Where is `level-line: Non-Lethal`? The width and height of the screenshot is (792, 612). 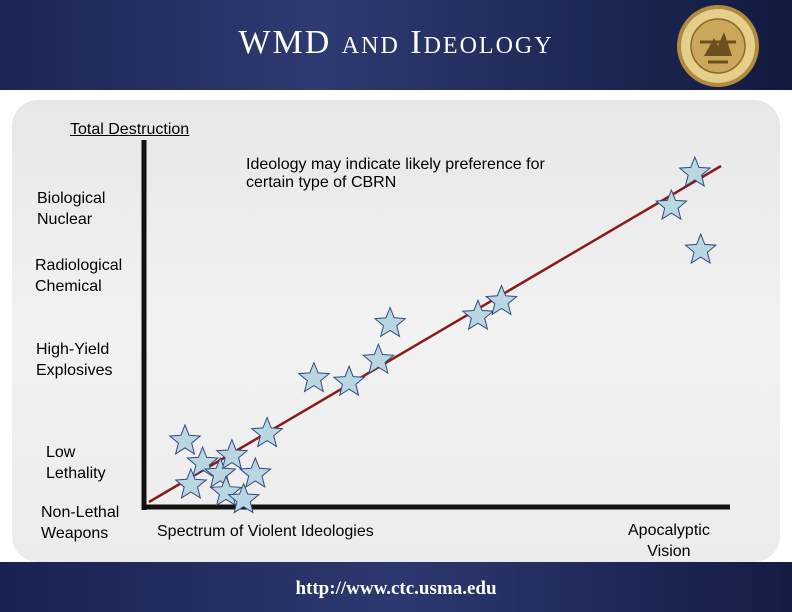 level-line: Non-Lethal is located at coordinates (80, 512).